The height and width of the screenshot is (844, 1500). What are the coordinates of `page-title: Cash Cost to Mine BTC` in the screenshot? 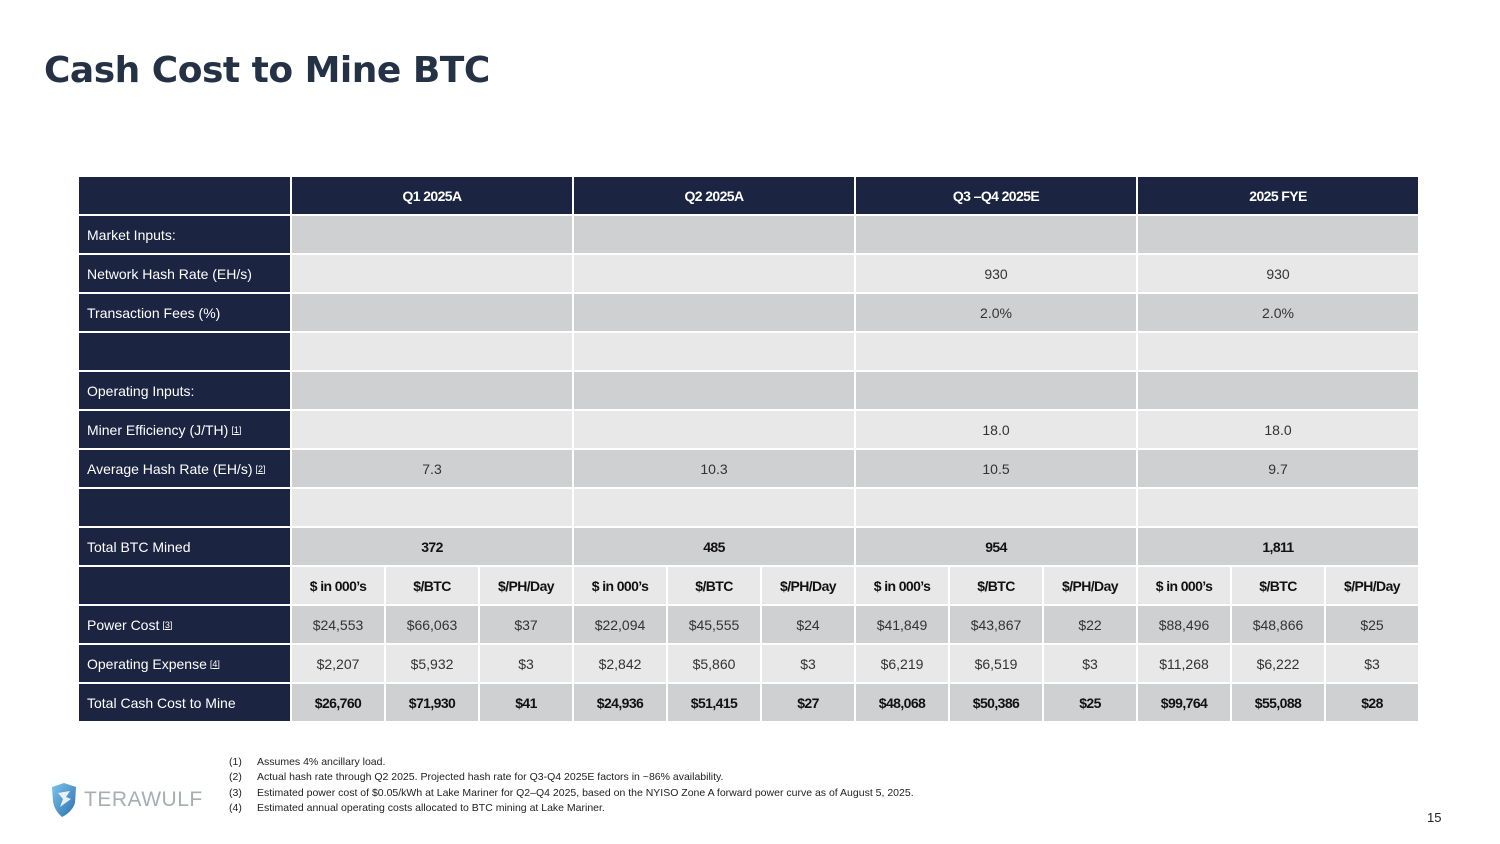 It's located at (267, 70).